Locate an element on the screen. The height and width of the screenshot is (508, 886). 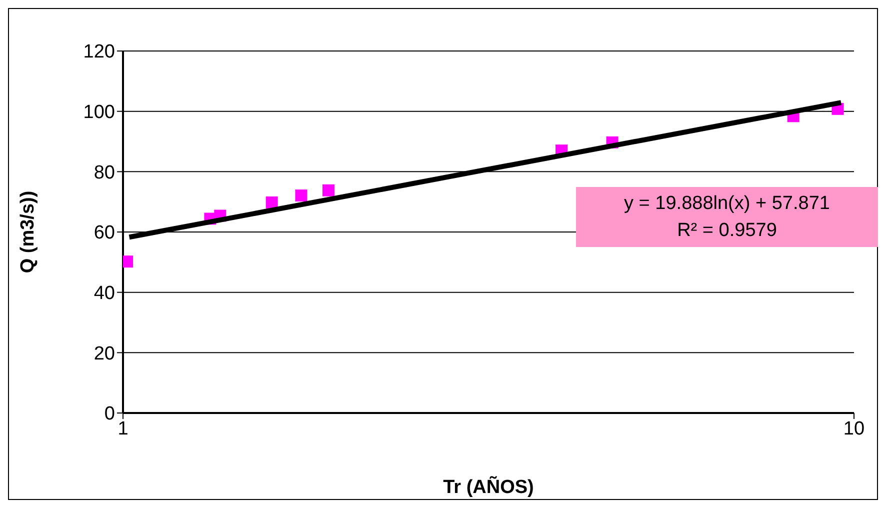
y-tick-label: 120 is located at coordinates (99, 52).